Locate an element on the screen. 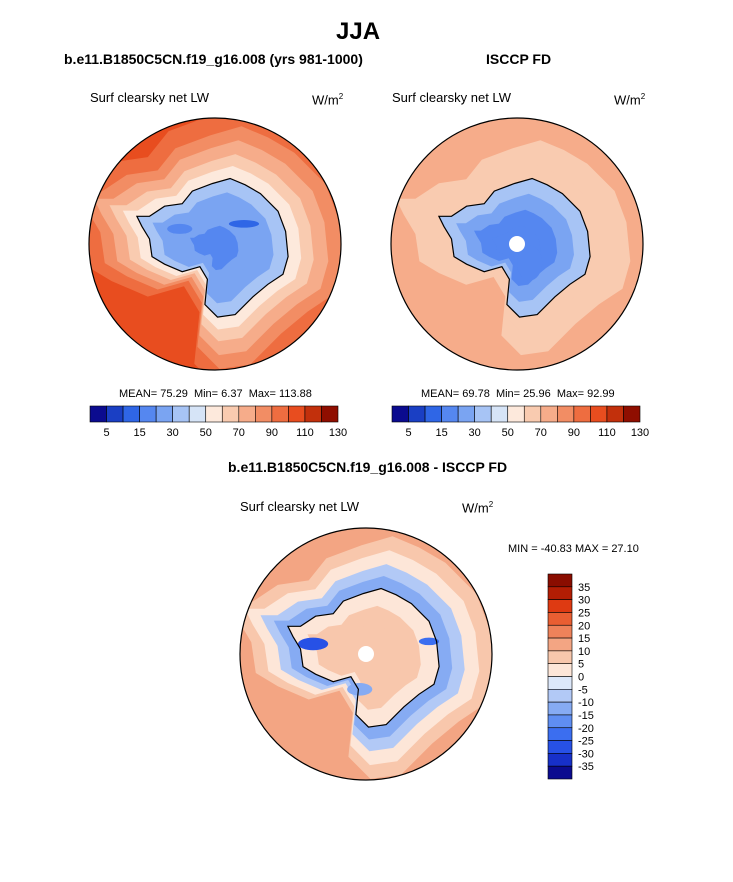 The image size is (733, 882). map1-coastline is located at coordinates (212, 247).